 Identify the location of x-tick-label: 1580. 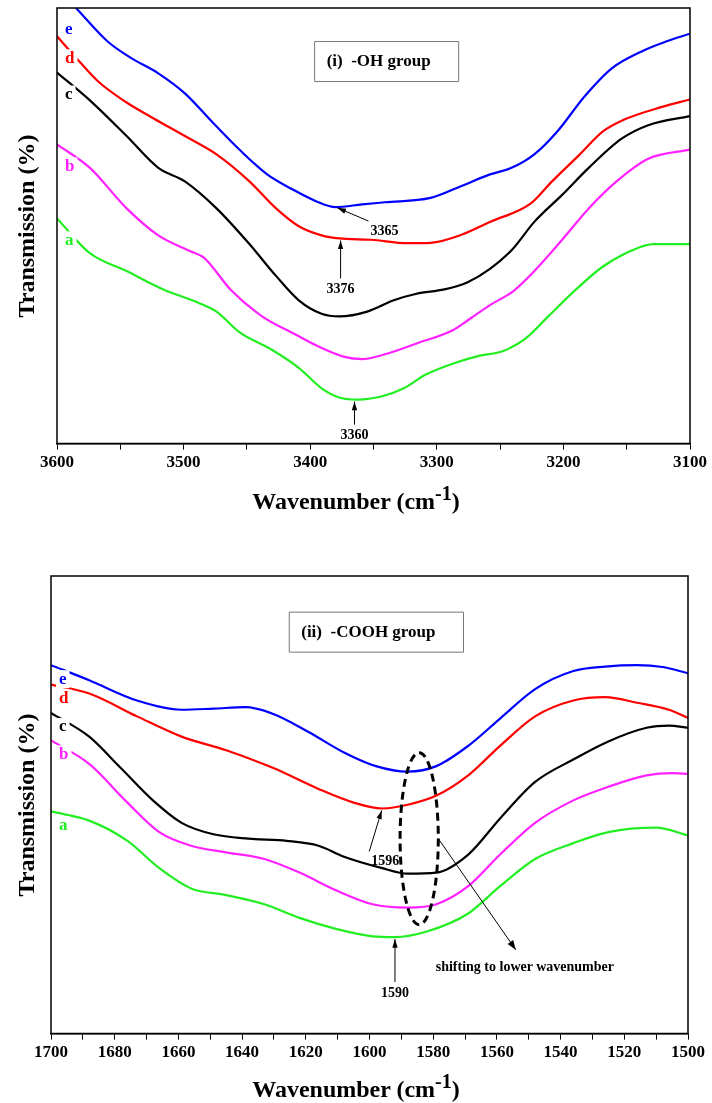
(433, 1052).